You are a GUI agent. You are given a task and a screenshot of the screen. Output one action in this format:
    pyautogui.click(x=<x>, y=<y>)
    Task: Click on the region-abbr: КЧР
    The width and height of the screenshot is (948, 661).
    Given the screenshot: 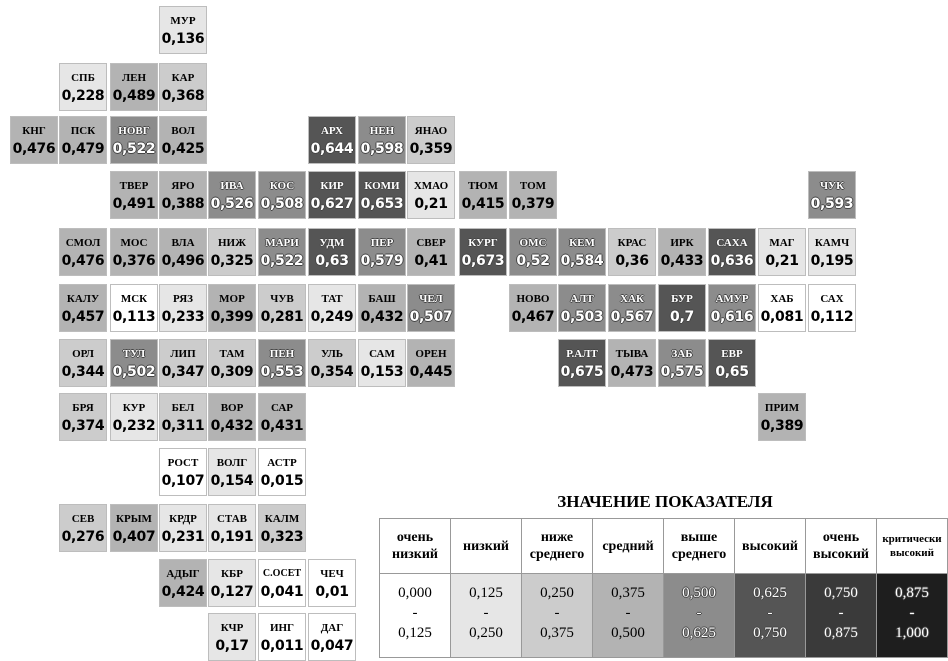 What is the action you would take?
    pyautogui.click(x=232, y=628)
    